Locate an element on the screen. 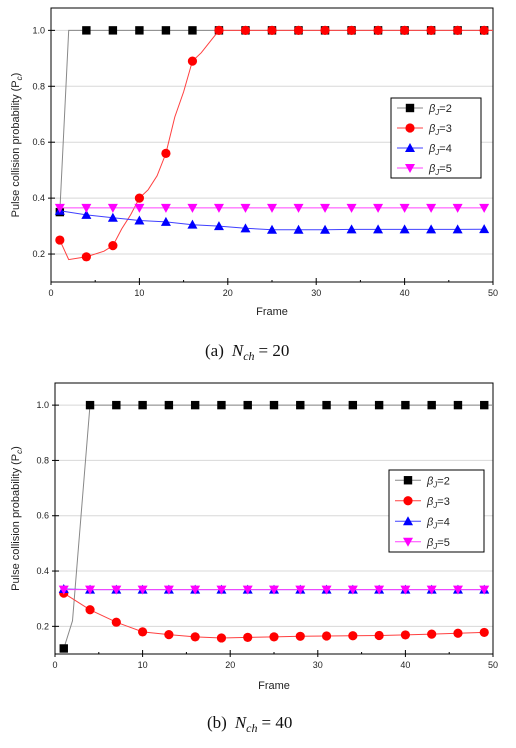 Image resolution: width=516 pixels, height=748 pixels. legend-label: βJ=2 is located at coordinates (440, 110).